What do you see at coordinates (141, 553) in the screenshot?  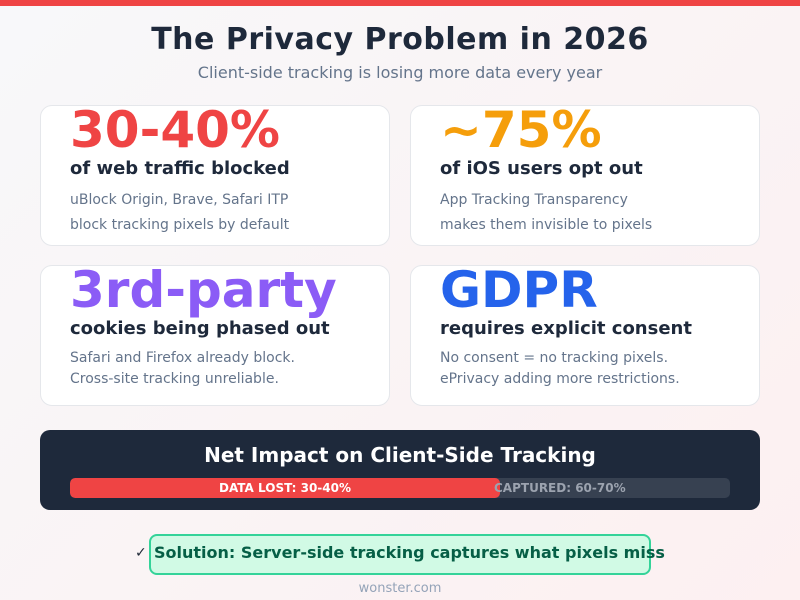 I see `check-icon: ✓` at bounding box center [141, 553].